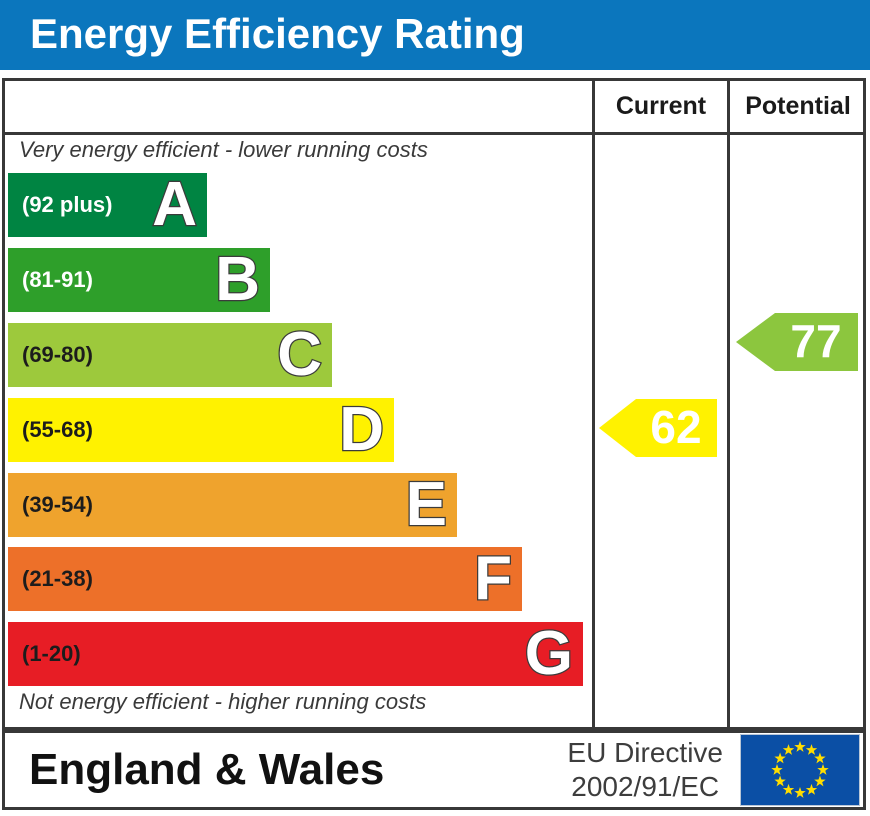 This screenshot has height=816, width=870. I want to click on current-column-header: Current, so click(661, 106).